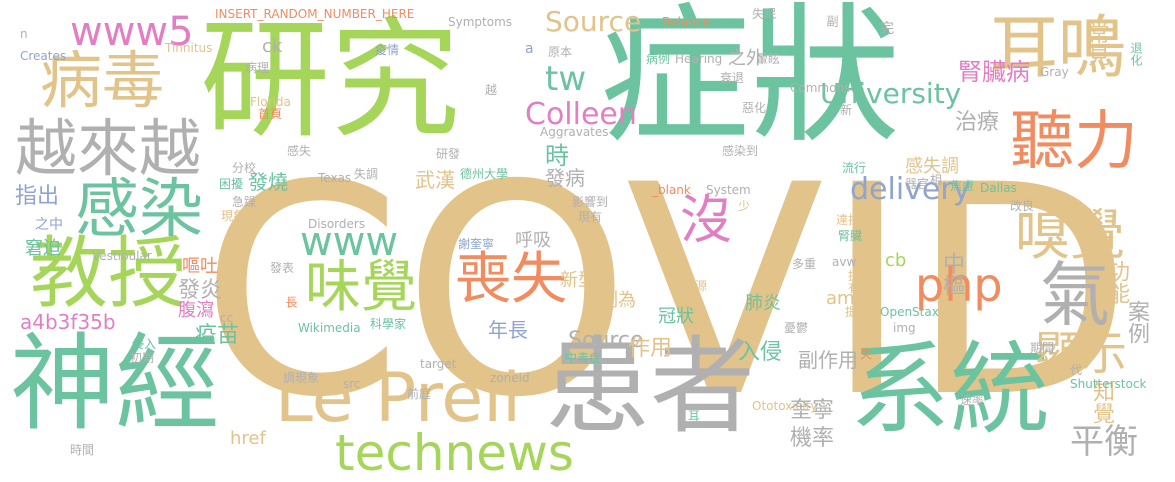 The height and width of the screenshot is (482, 1175). I want to click on cloud-word: 退化, so click(1136, 54).